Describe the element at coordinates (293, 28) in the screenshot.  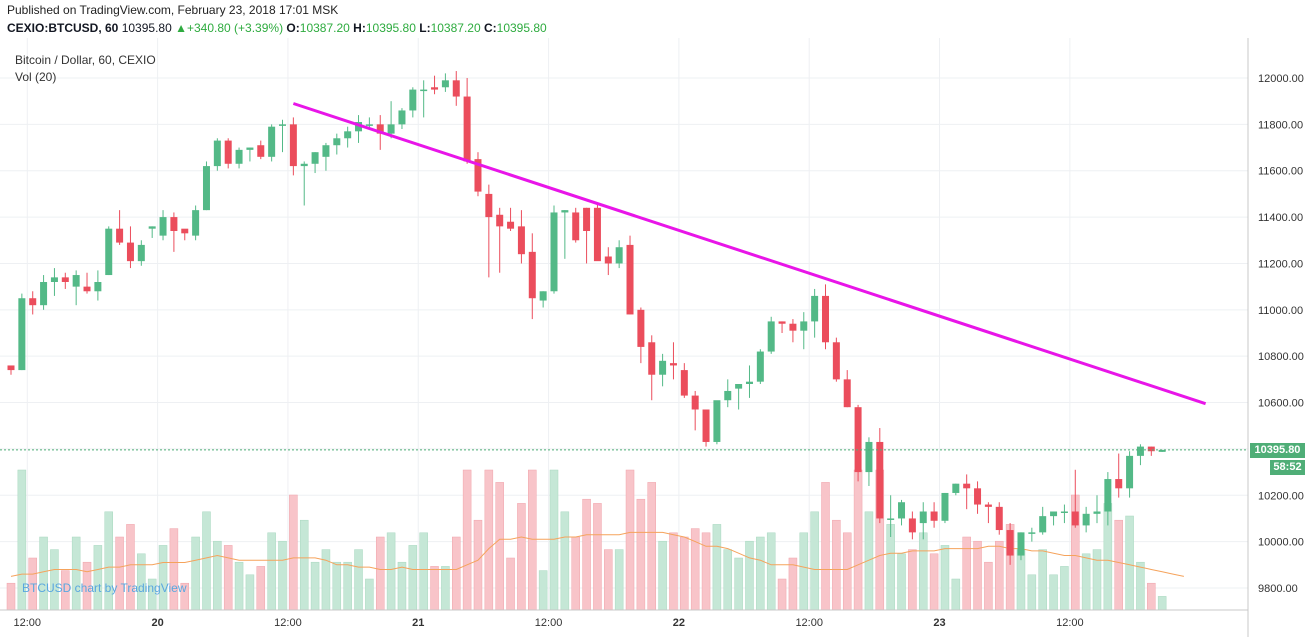
I see `open-label: O:` at that location.